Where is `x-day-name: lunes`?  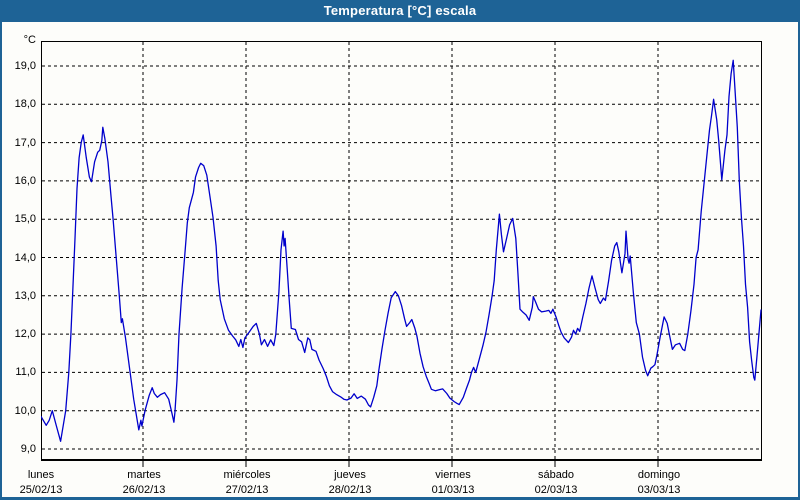
x-day-name: lunes is located at coordinates (41, 475).